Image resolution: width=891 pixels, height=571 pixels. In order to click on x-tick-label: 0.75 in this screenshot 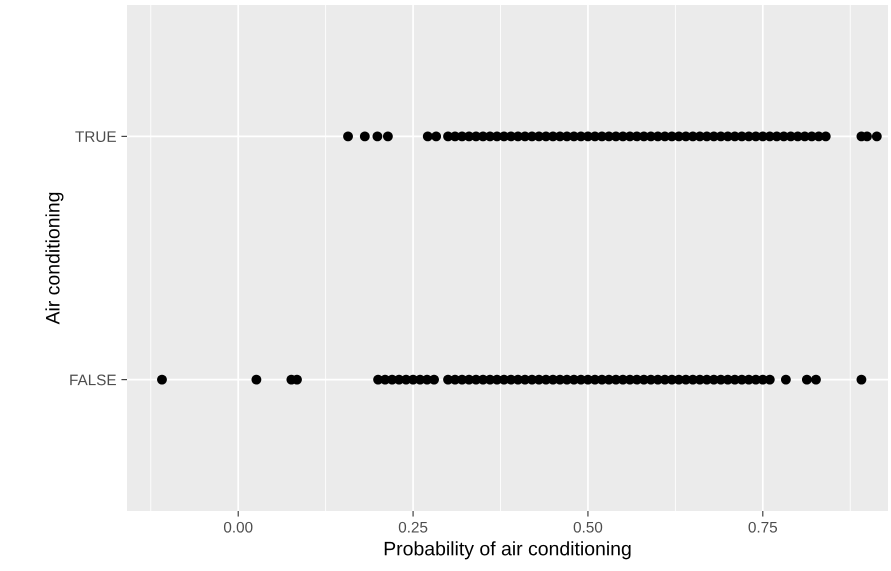, I will do `click(763, 527)`.